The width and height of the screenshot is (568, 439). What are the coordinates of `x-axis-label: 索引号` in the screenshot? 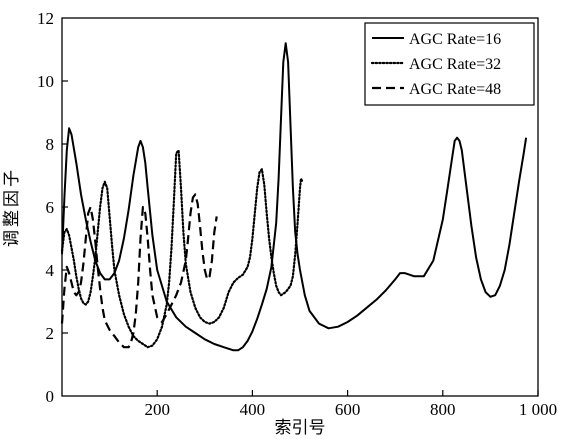 It's located at (300, 427).